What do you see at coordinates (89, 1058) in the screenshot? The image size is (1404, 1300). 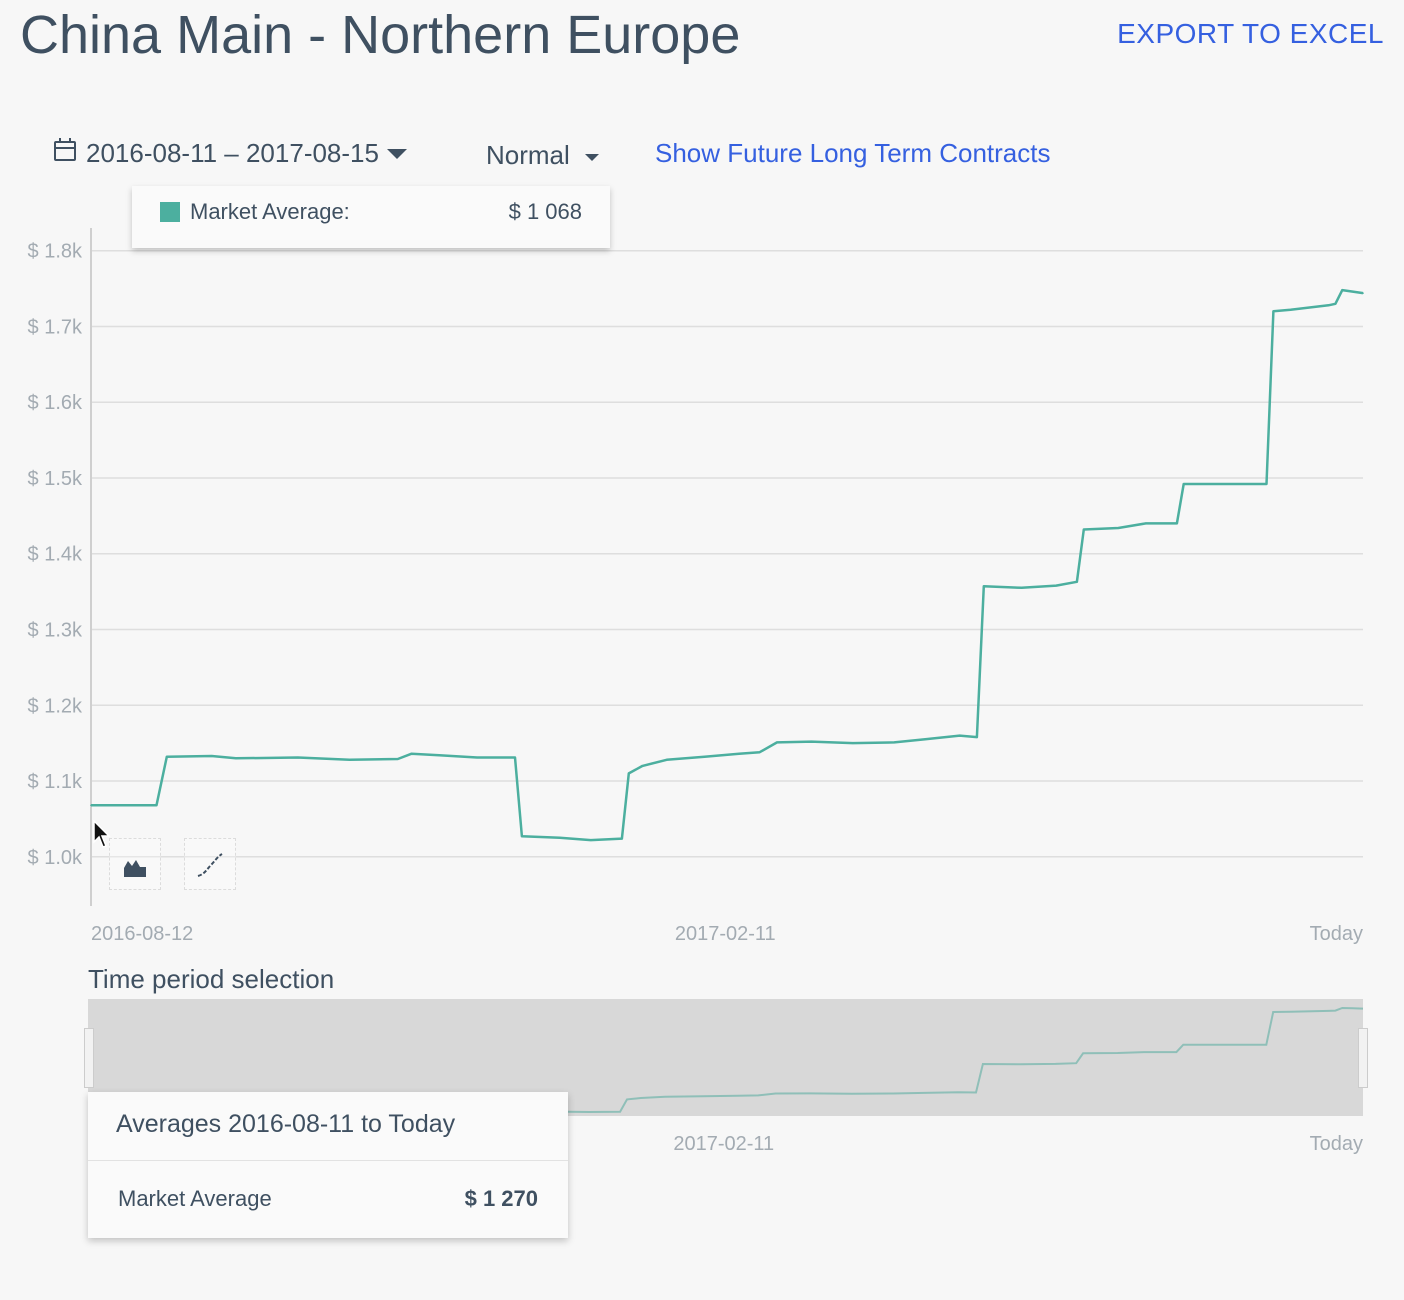 I see `navigator-left-handle` at bounding box center [89, 1058].